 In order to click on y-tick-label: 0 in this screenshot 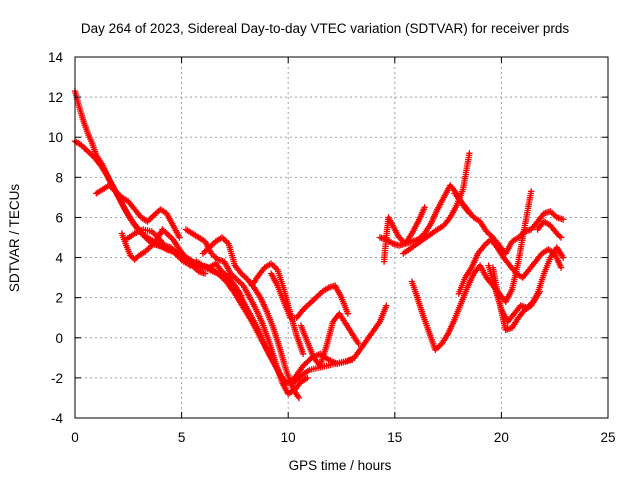, I will do `click(59, 338)`.